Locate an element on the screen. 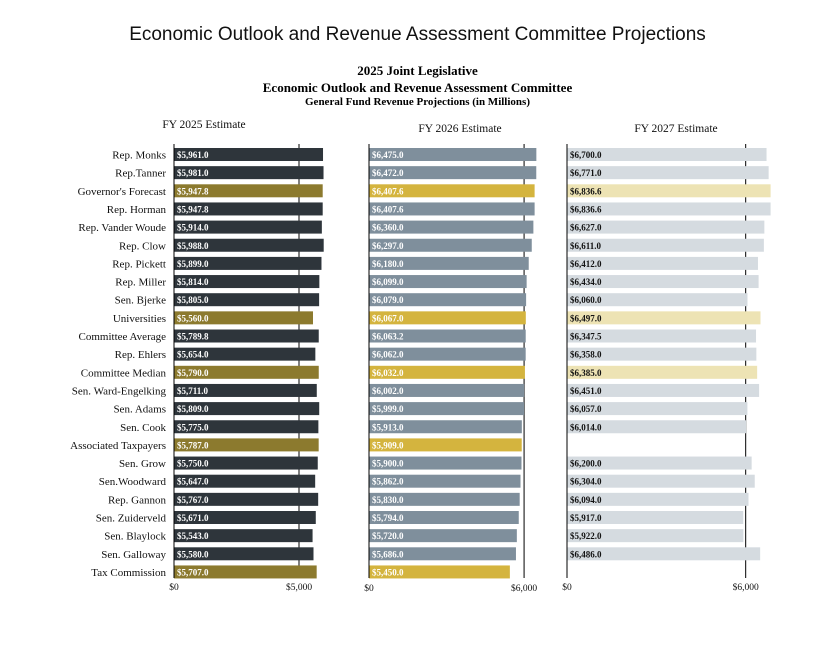  category-label-rep-gannon: Rep. Gannon is located at coordinates (137, 500).